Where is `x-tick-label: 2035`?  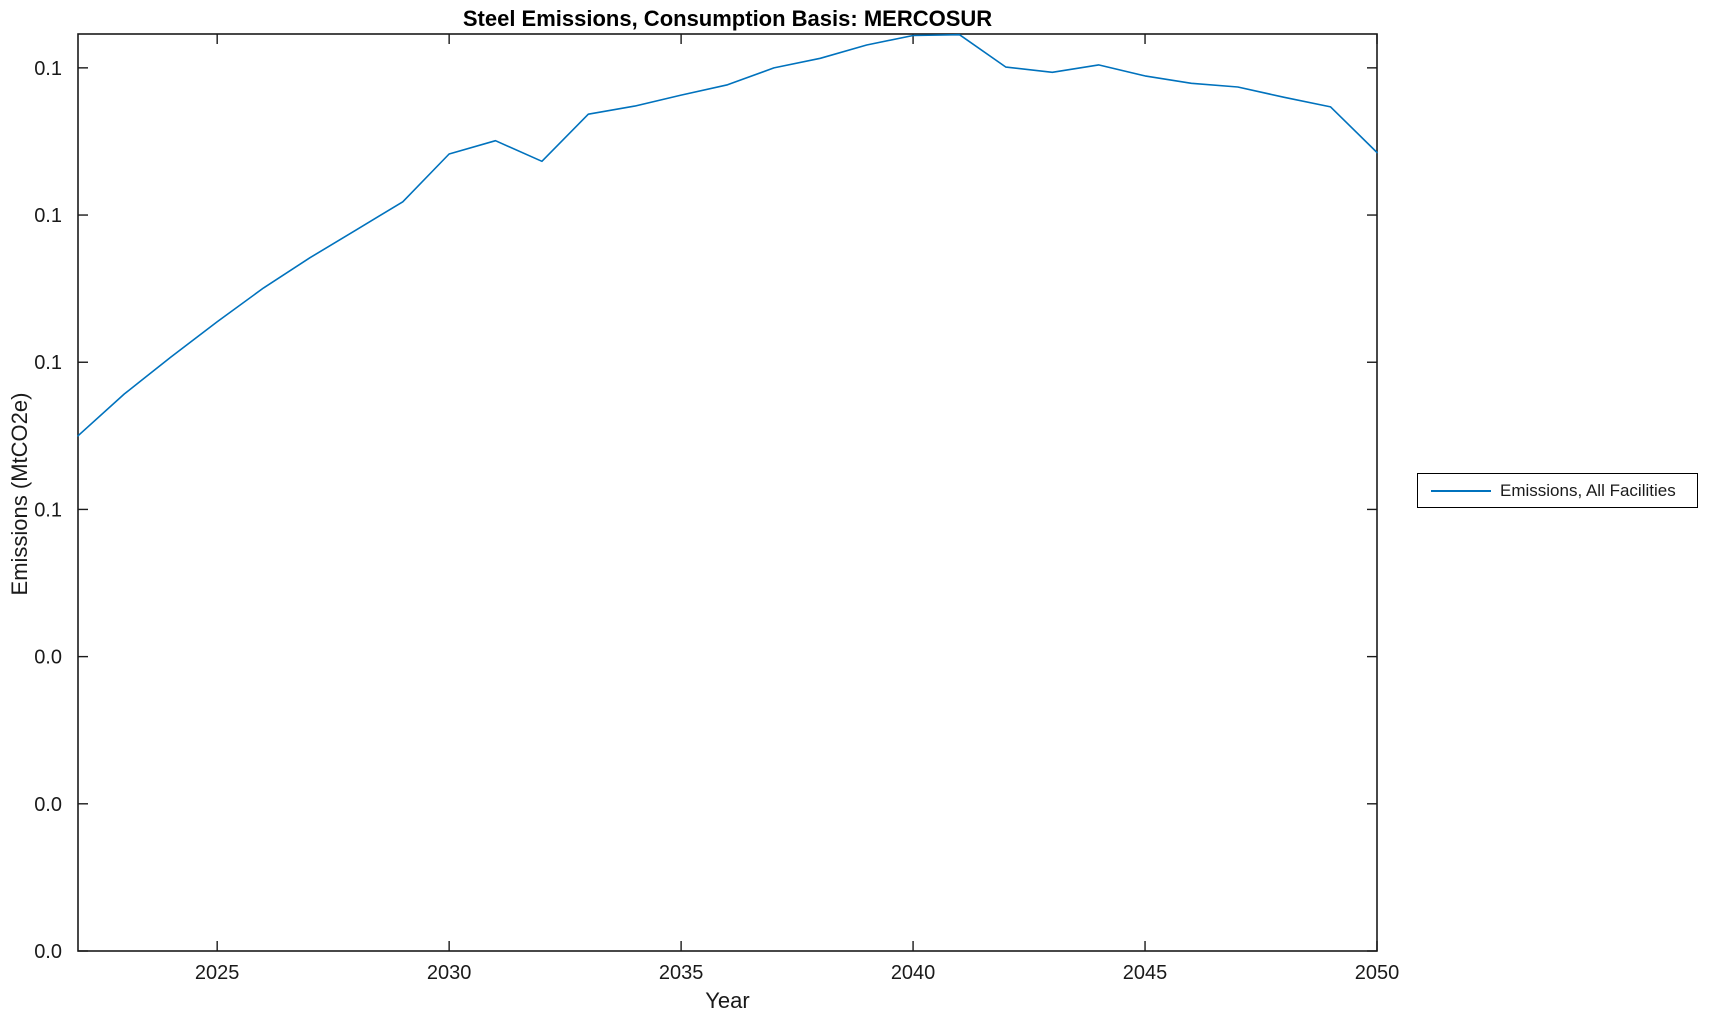
x-tick-label: 2035 is located at coordinates (681, 973).